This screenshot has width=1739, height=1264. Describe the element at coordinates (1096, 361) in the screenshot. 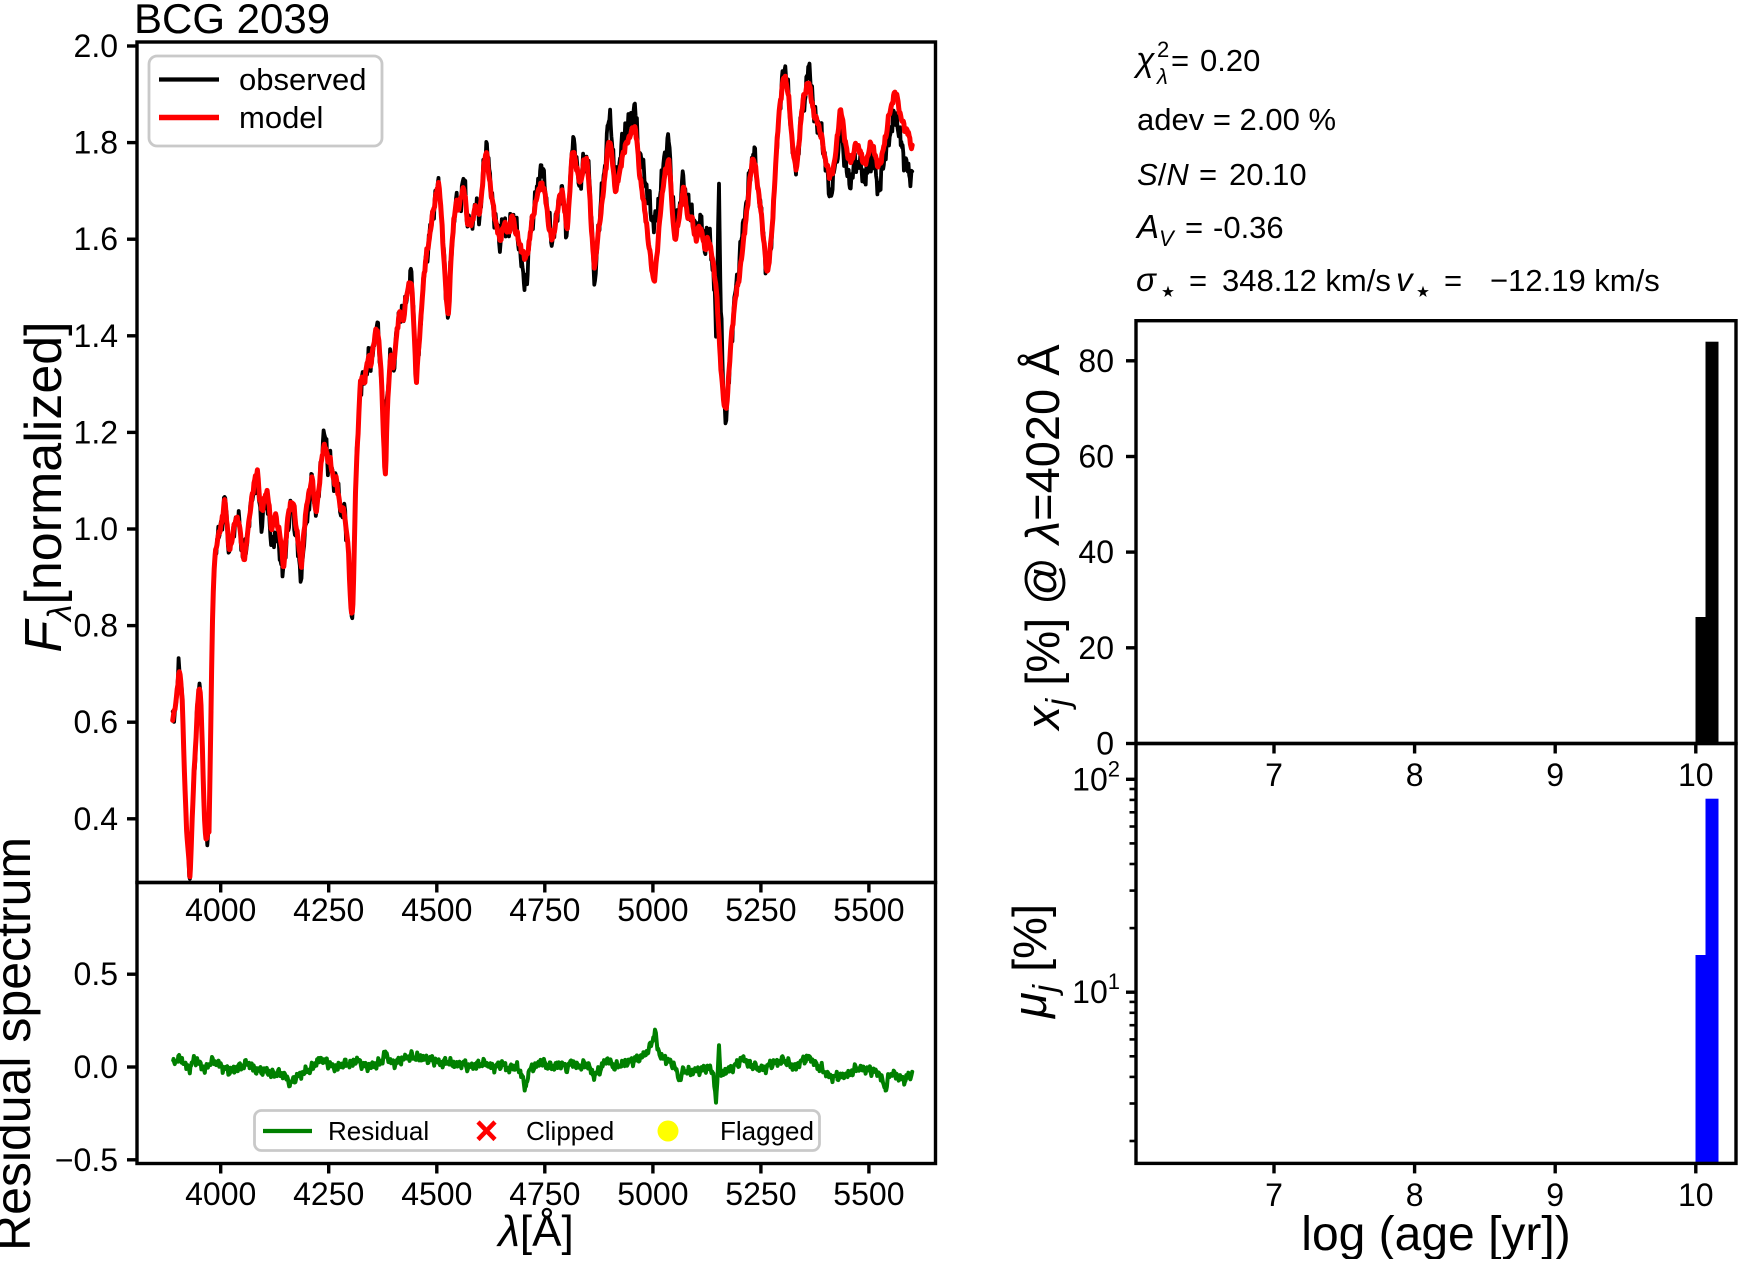

I see `svg-text: 80` at that location.